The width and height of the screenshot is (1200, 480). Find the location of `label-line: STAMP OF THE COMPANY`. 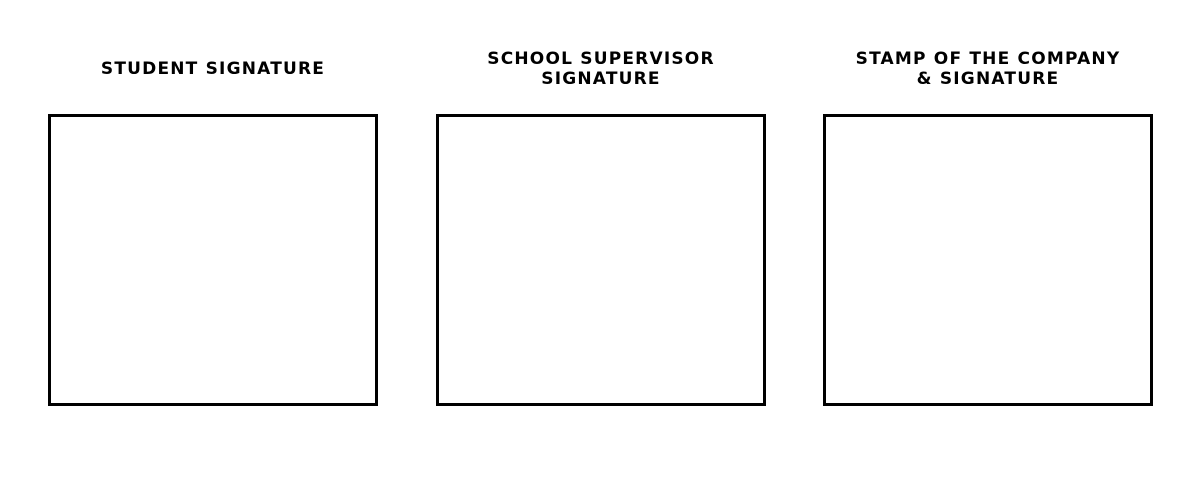

label-line: STAMP OF THE COMPANY is located at coordinates (988, 59).